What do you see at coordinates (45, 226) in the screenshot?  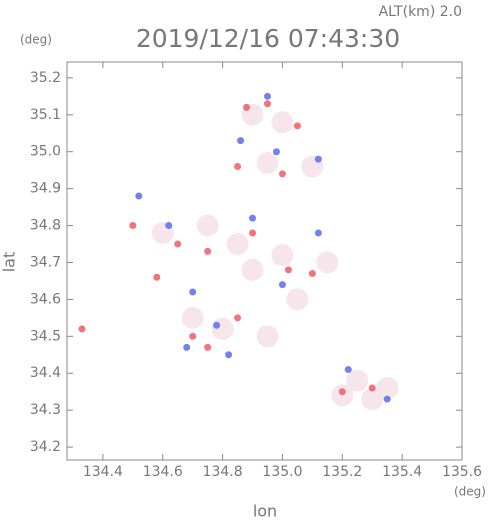 I see `y-tick-label: 34.8` at bounding box center [45, 226].